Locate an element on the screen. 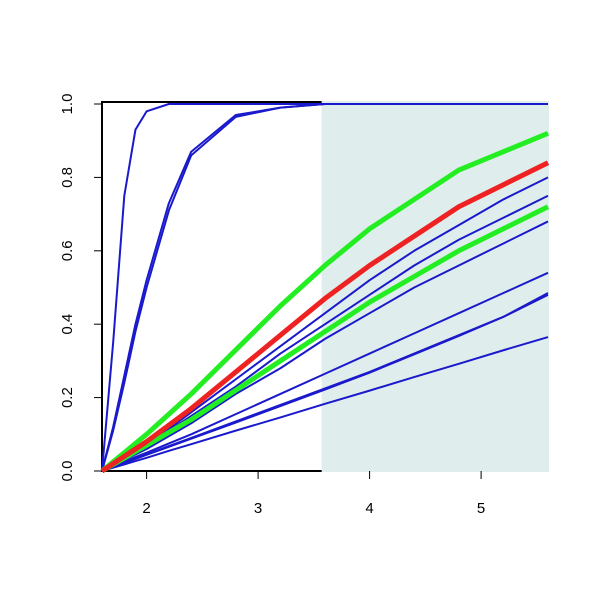 The height and width of the screenshot is (605, 600). x-tick-label: 4 is located at coordinates (369, 508).